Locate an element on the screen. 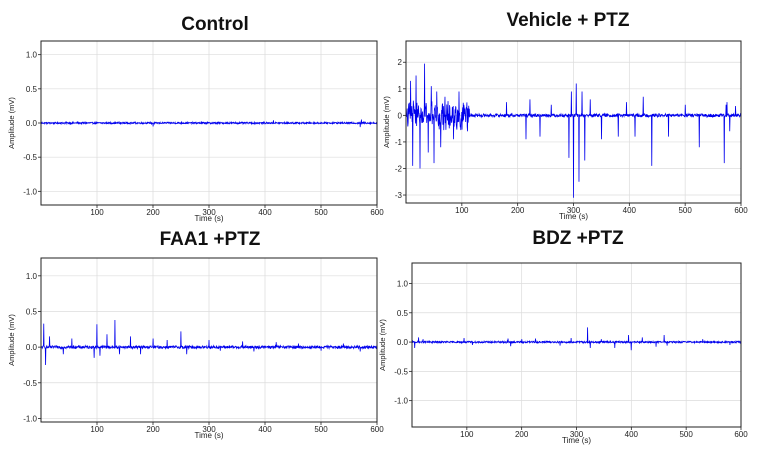  y-tick-label: 0 is located at coordinates (400, 115).